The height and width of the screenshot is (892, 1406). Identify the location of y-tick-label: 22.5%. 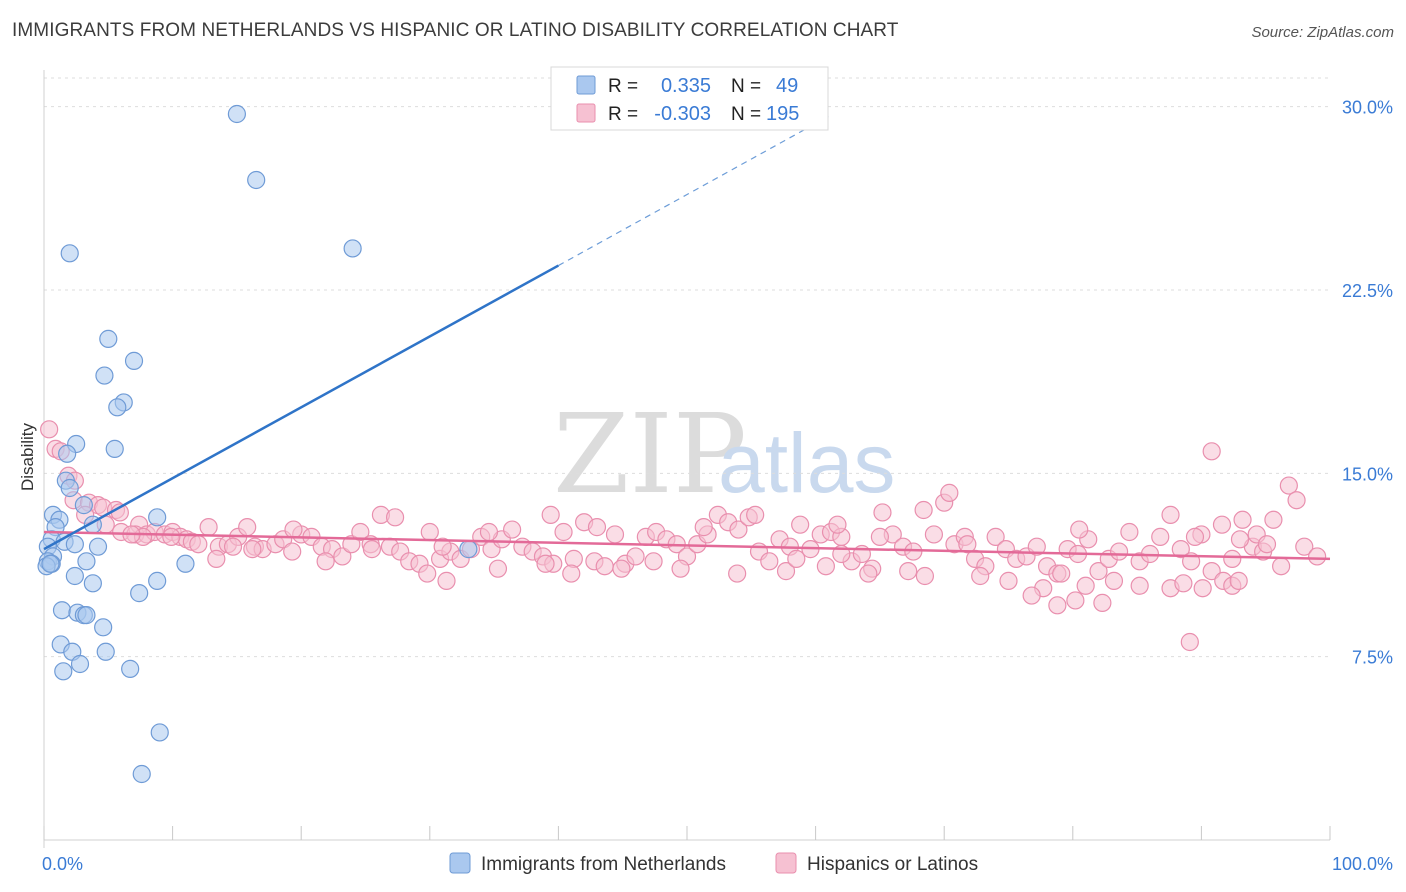
(1367, 291).